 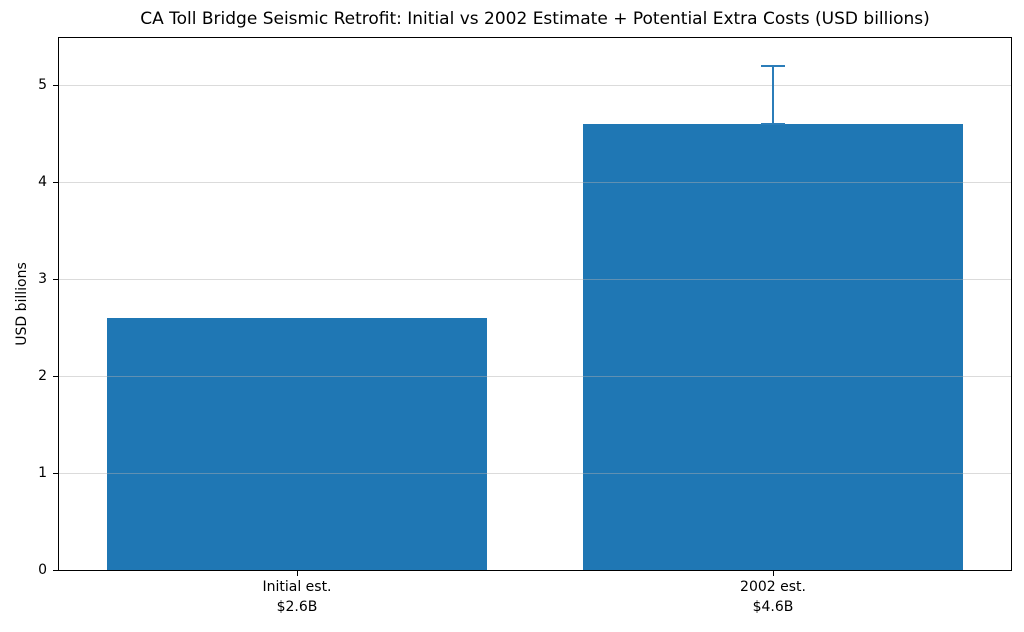 I want to click on x-tick-label-line2: $4.6B, so click(x=773, y=607).